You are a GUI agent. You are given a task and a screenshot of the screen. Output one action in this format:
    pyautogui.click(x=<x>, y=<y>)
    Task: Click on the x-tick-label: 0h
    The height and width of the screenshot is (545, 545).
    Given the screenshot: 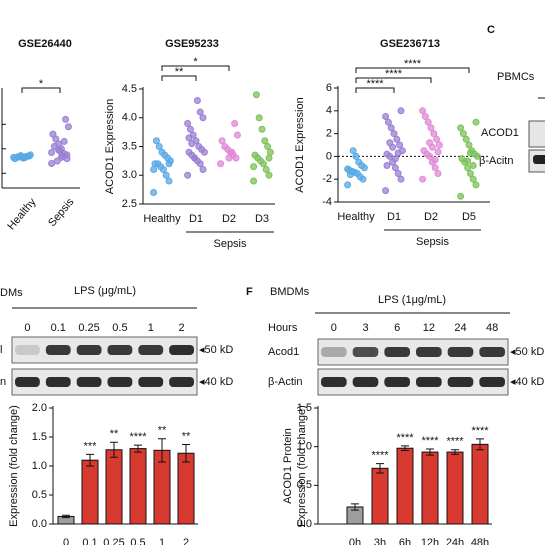 What is the action you would take?
    pyautogui.click(x=355, y=541)
    